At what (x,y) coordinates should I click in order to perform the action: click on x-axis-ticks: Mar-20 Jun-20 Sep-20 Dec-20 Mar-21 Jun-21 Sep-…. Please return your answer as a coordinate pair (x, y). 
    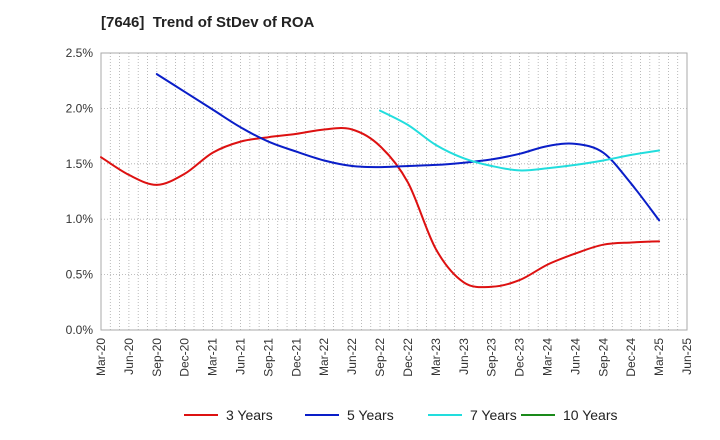
    Looking at the image, I should click on (394, 357).